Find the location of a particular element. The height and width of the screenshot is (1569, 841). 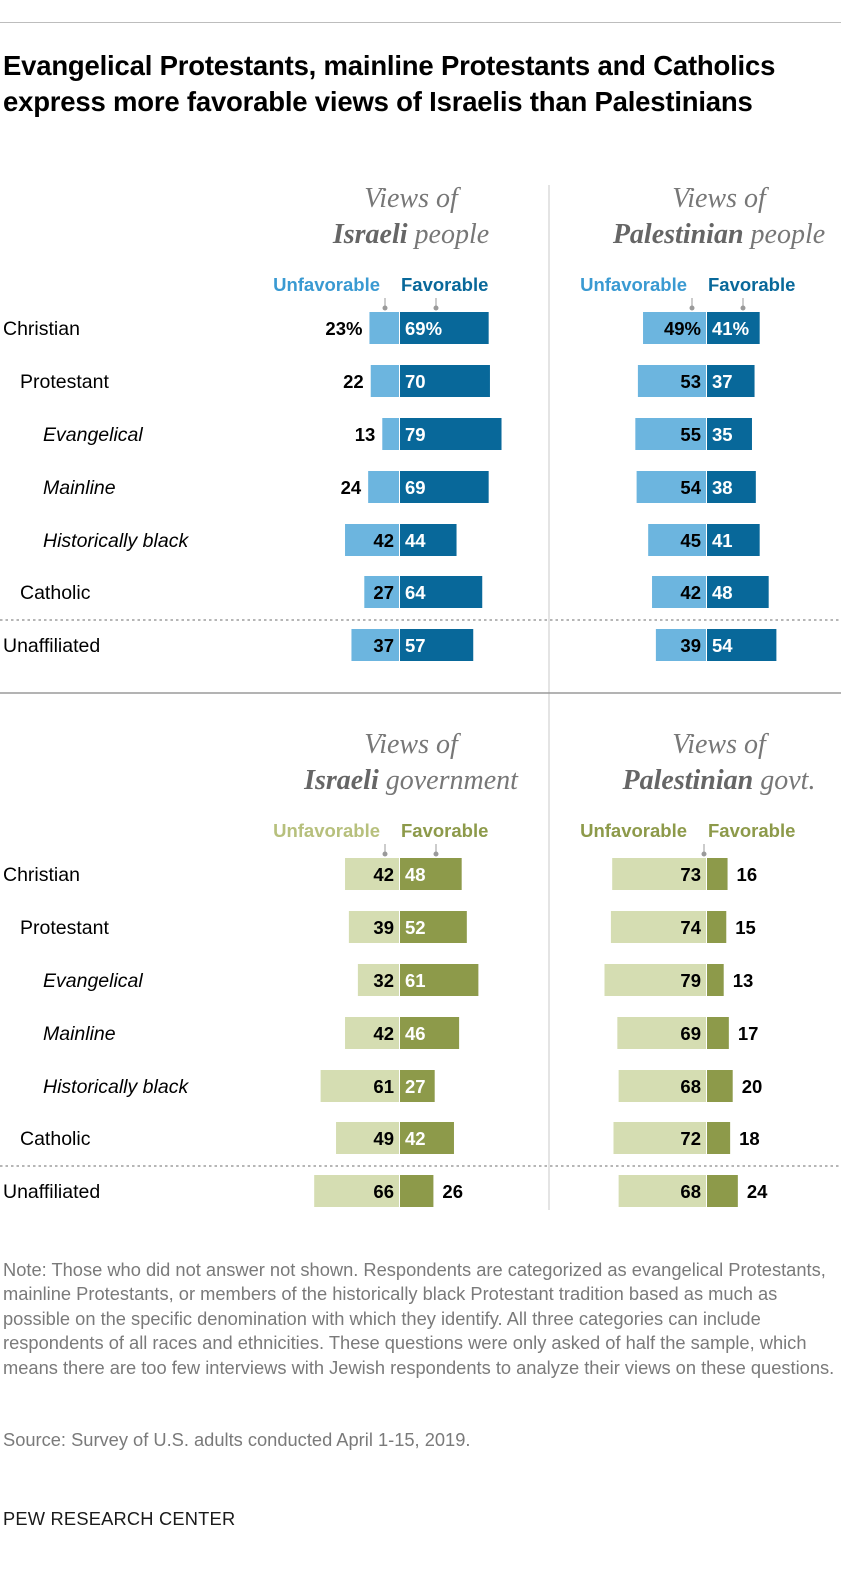

row-label: Protestant is located at coordinates (64, 928).